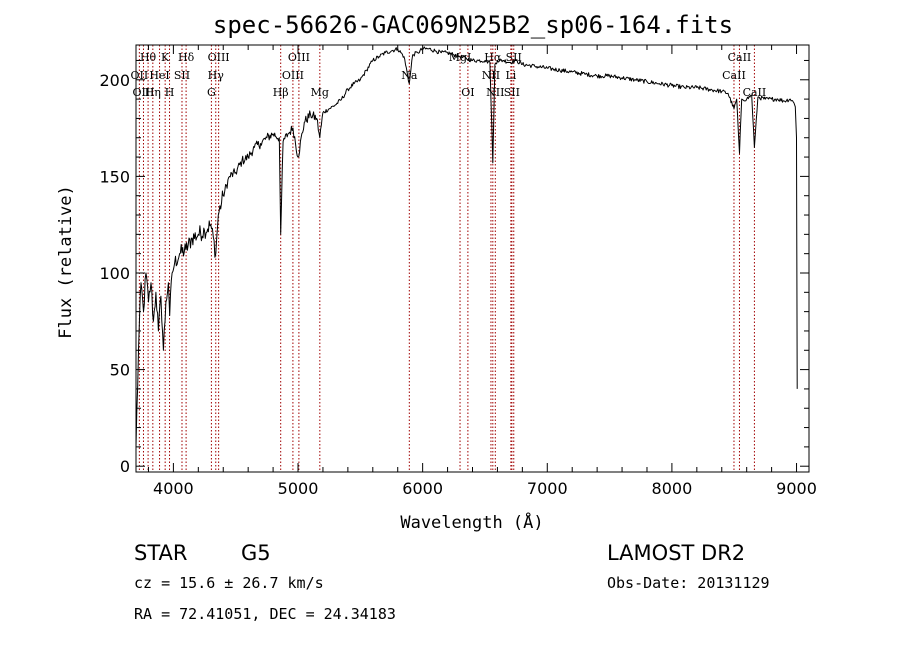 This screenshot has height=649, width=900. I want to click on x-tick-label: 6000, so click(422, 488).